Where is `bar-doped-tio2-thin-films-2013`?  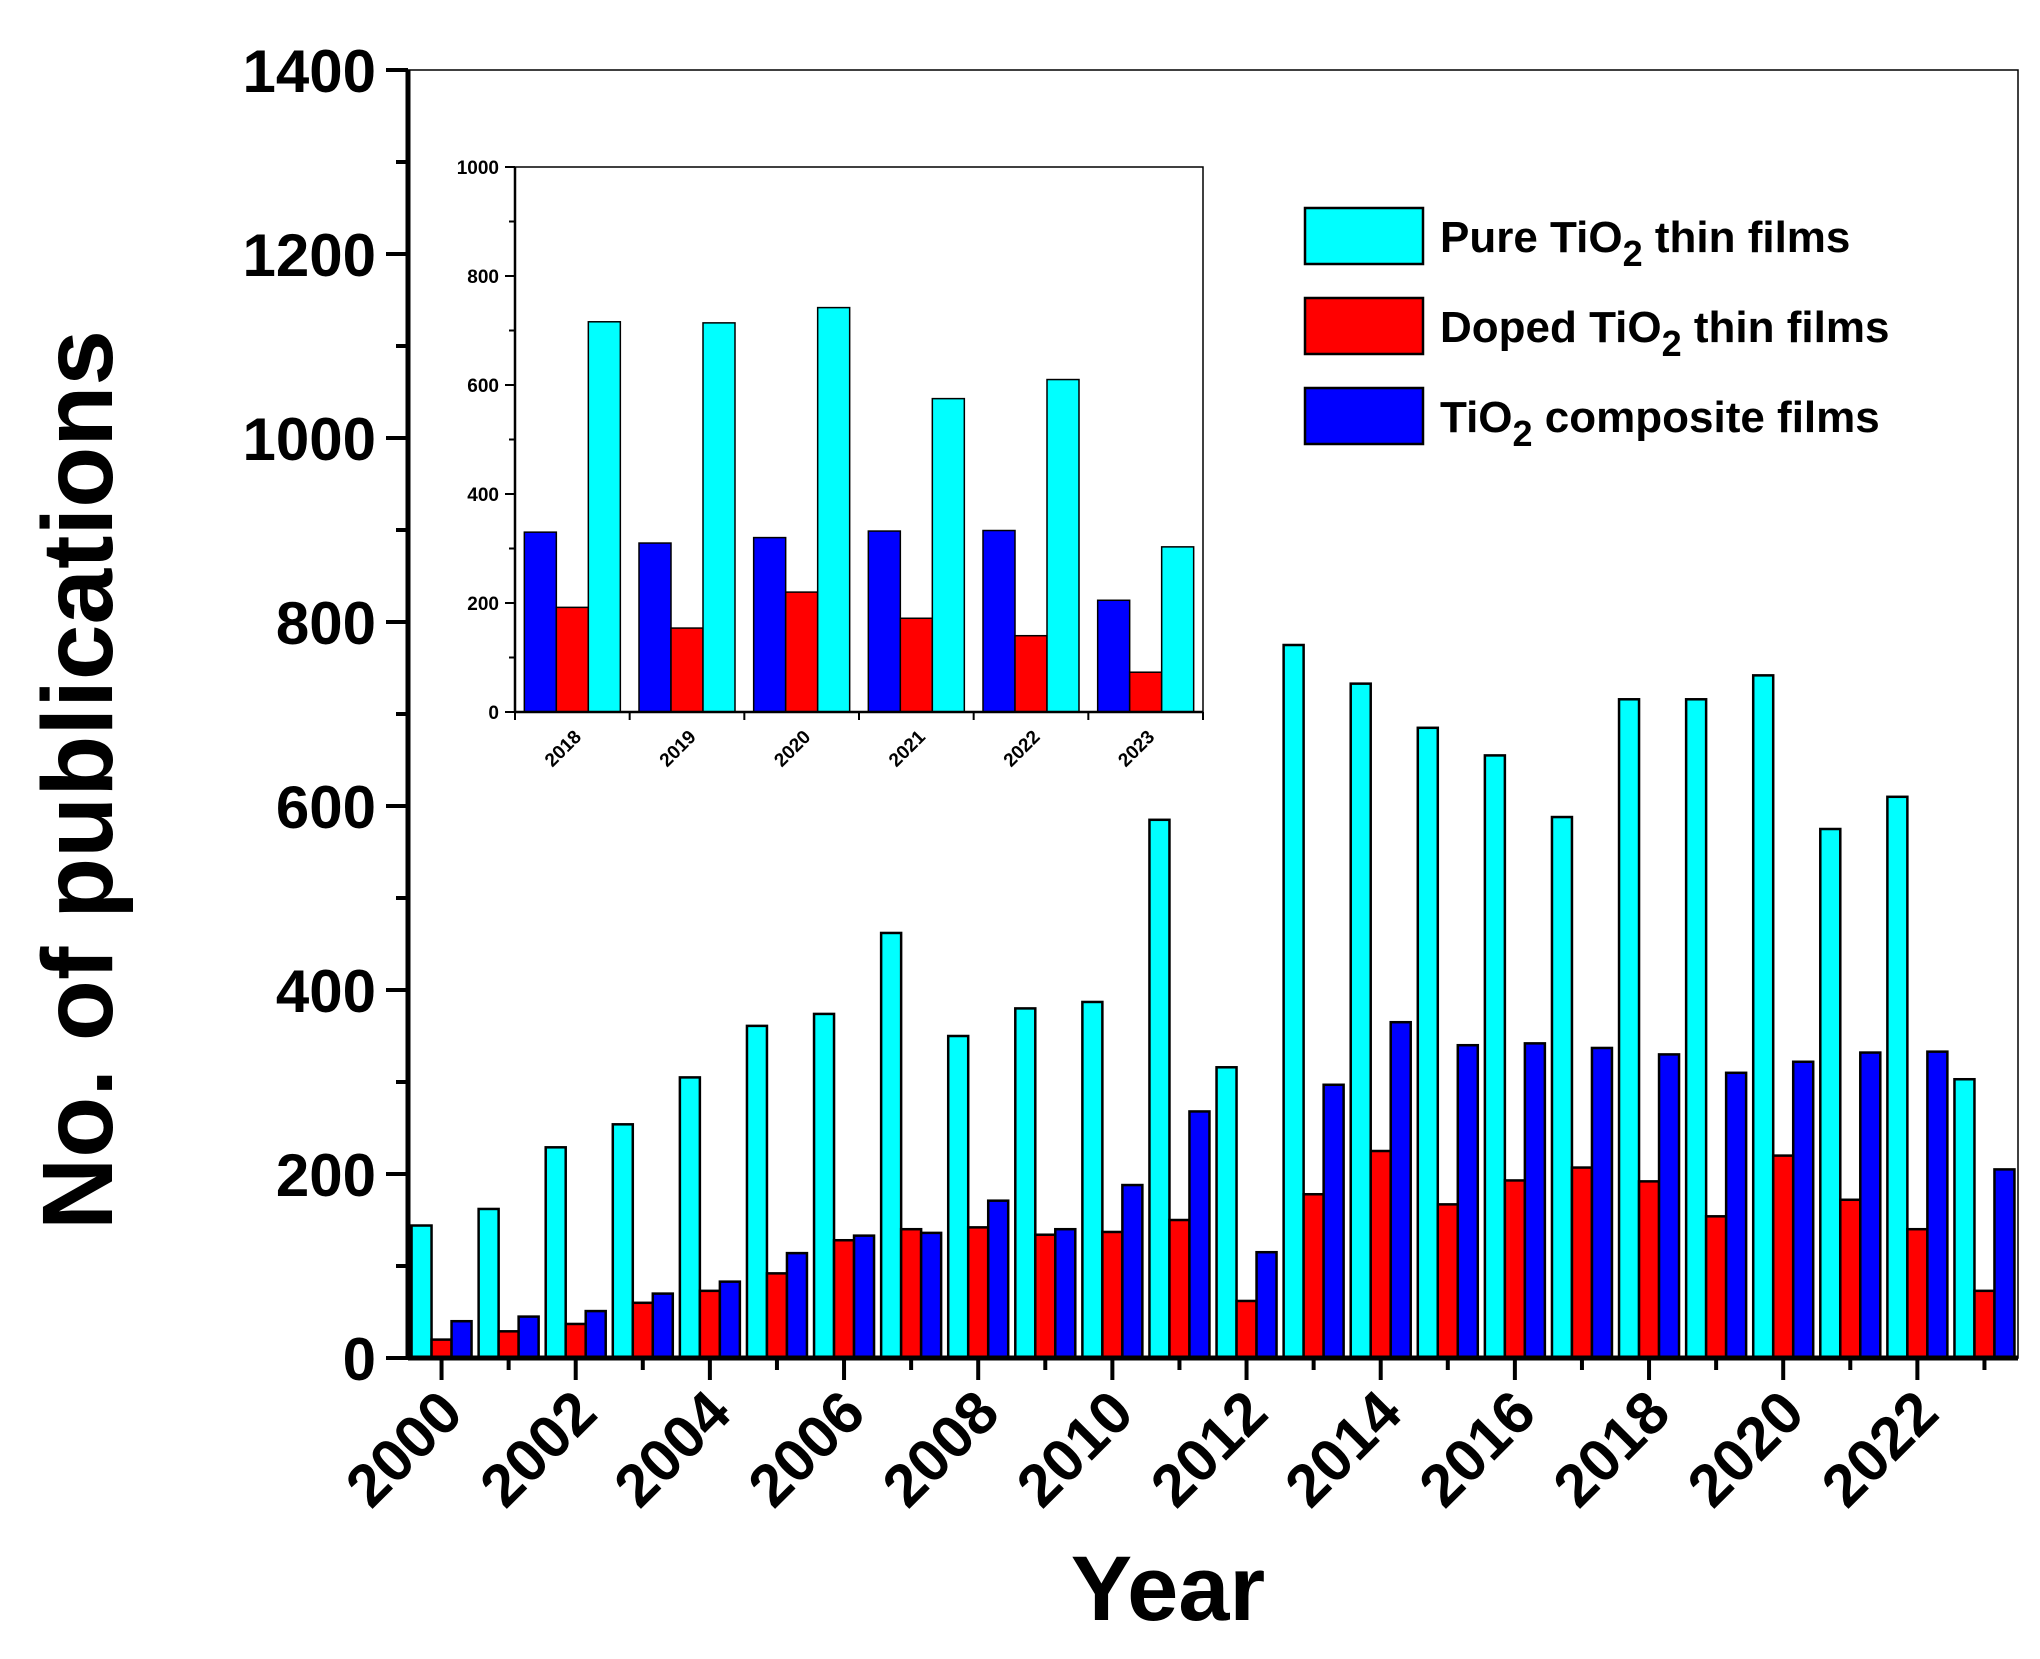 bar-doped-tio2-thin-films-2013 is located at coordinates (1313, 1276).